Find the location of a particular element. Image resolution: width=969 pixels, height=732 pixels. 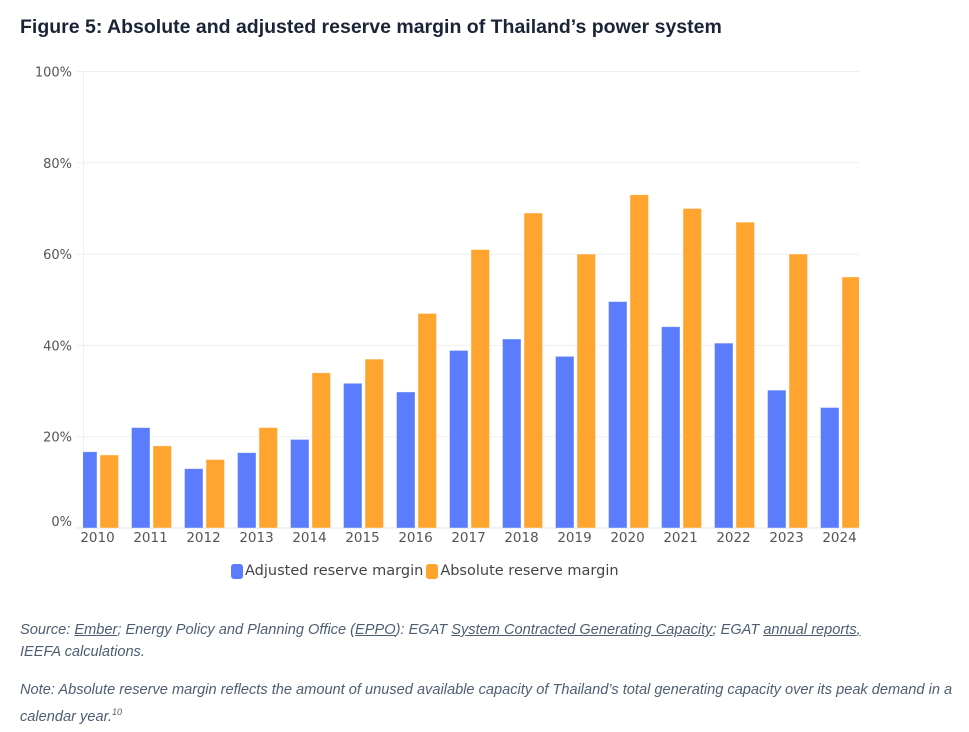

x-tick-label: 2014 is located at coordinates (309, 538).